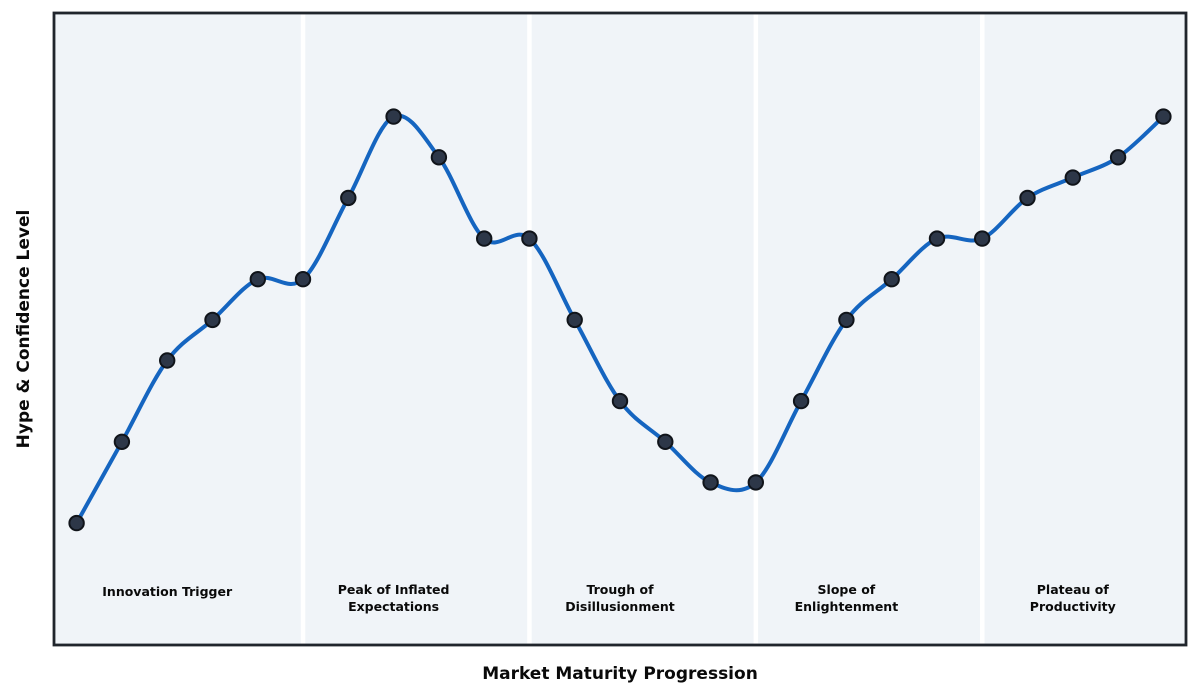  Describe the element at coordinates (847, 598) in the screenshot. I see `phase-label-4: Slope of Enlightenment` at that location.